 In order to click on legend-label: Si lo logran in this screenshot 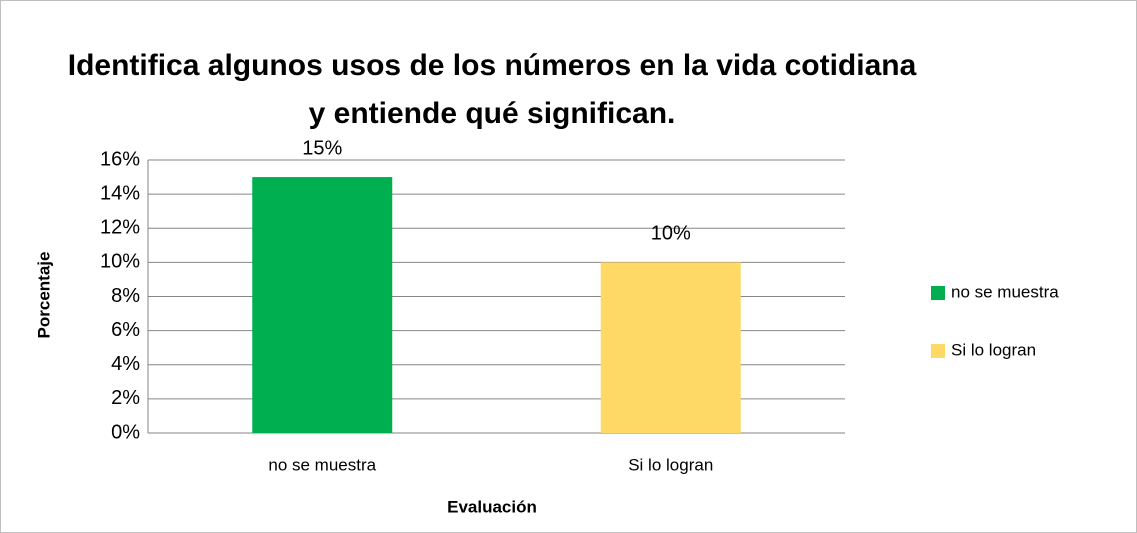, I will do `click(993, 349)`.